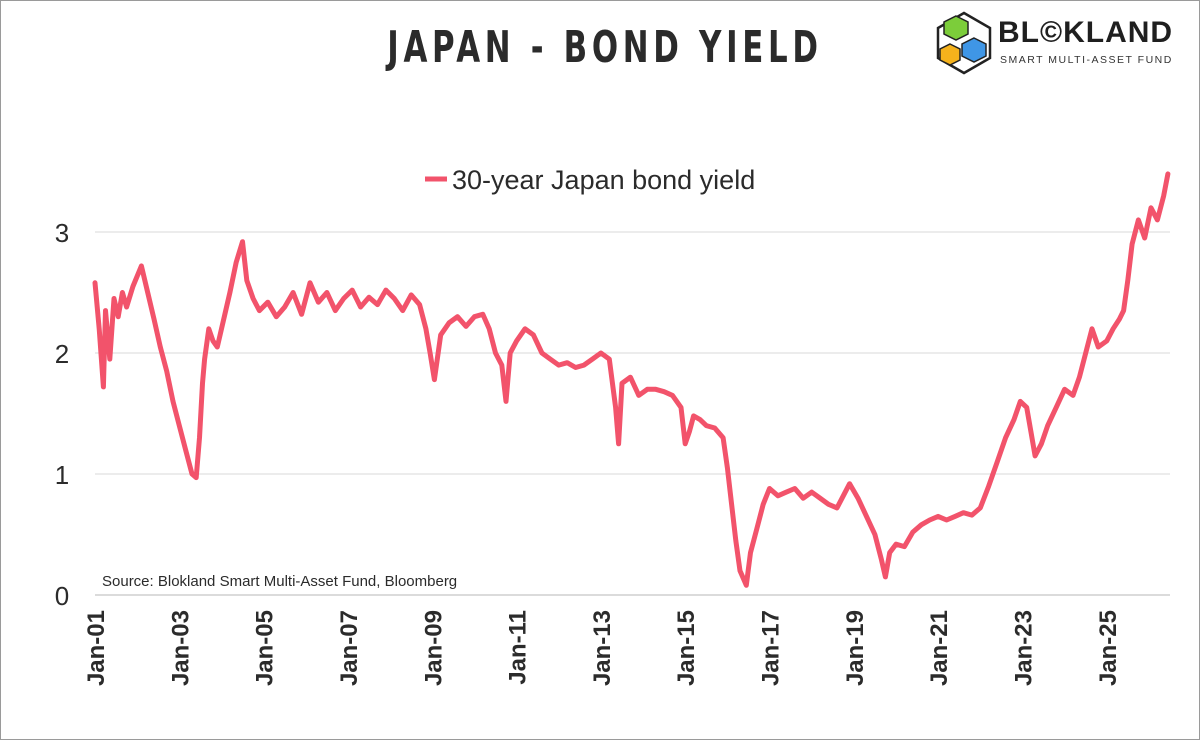 This screenshot has height=740, width=1200. I want to click on legend-label: 30-year Japan bond yield, so click(603, 180).